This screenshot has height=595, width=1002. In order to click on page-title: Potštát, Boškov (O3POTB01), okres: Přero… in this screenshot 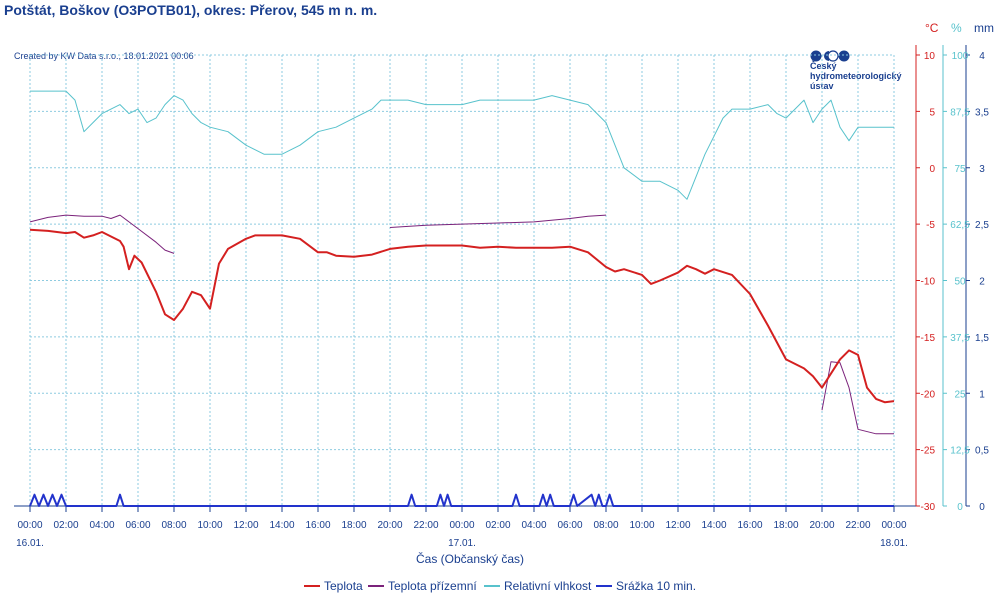, I will do `click(191, 10)`.